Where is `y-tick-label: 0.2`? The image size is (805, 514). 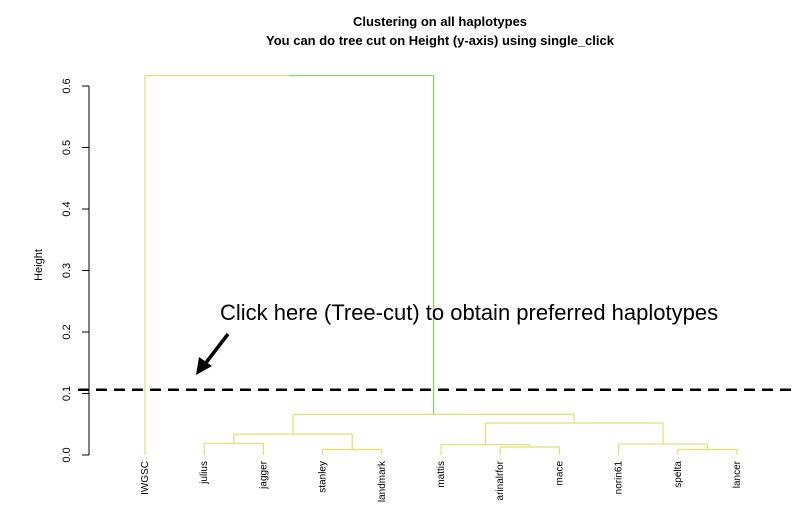
y-tick-label: 0.2 is located at coordinates (67, 331).